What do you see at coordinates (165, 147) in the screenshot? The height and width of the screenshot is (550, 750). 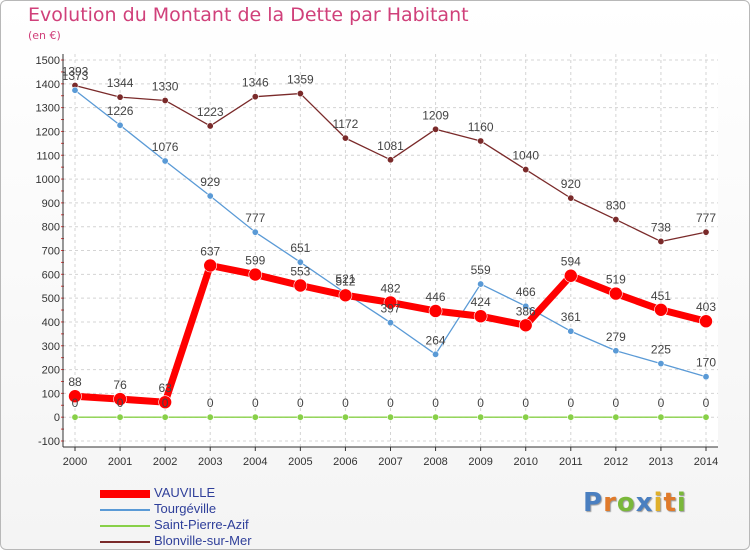 I see `data-label-tourg-ville: 1076` at bounding box center [165, 147].